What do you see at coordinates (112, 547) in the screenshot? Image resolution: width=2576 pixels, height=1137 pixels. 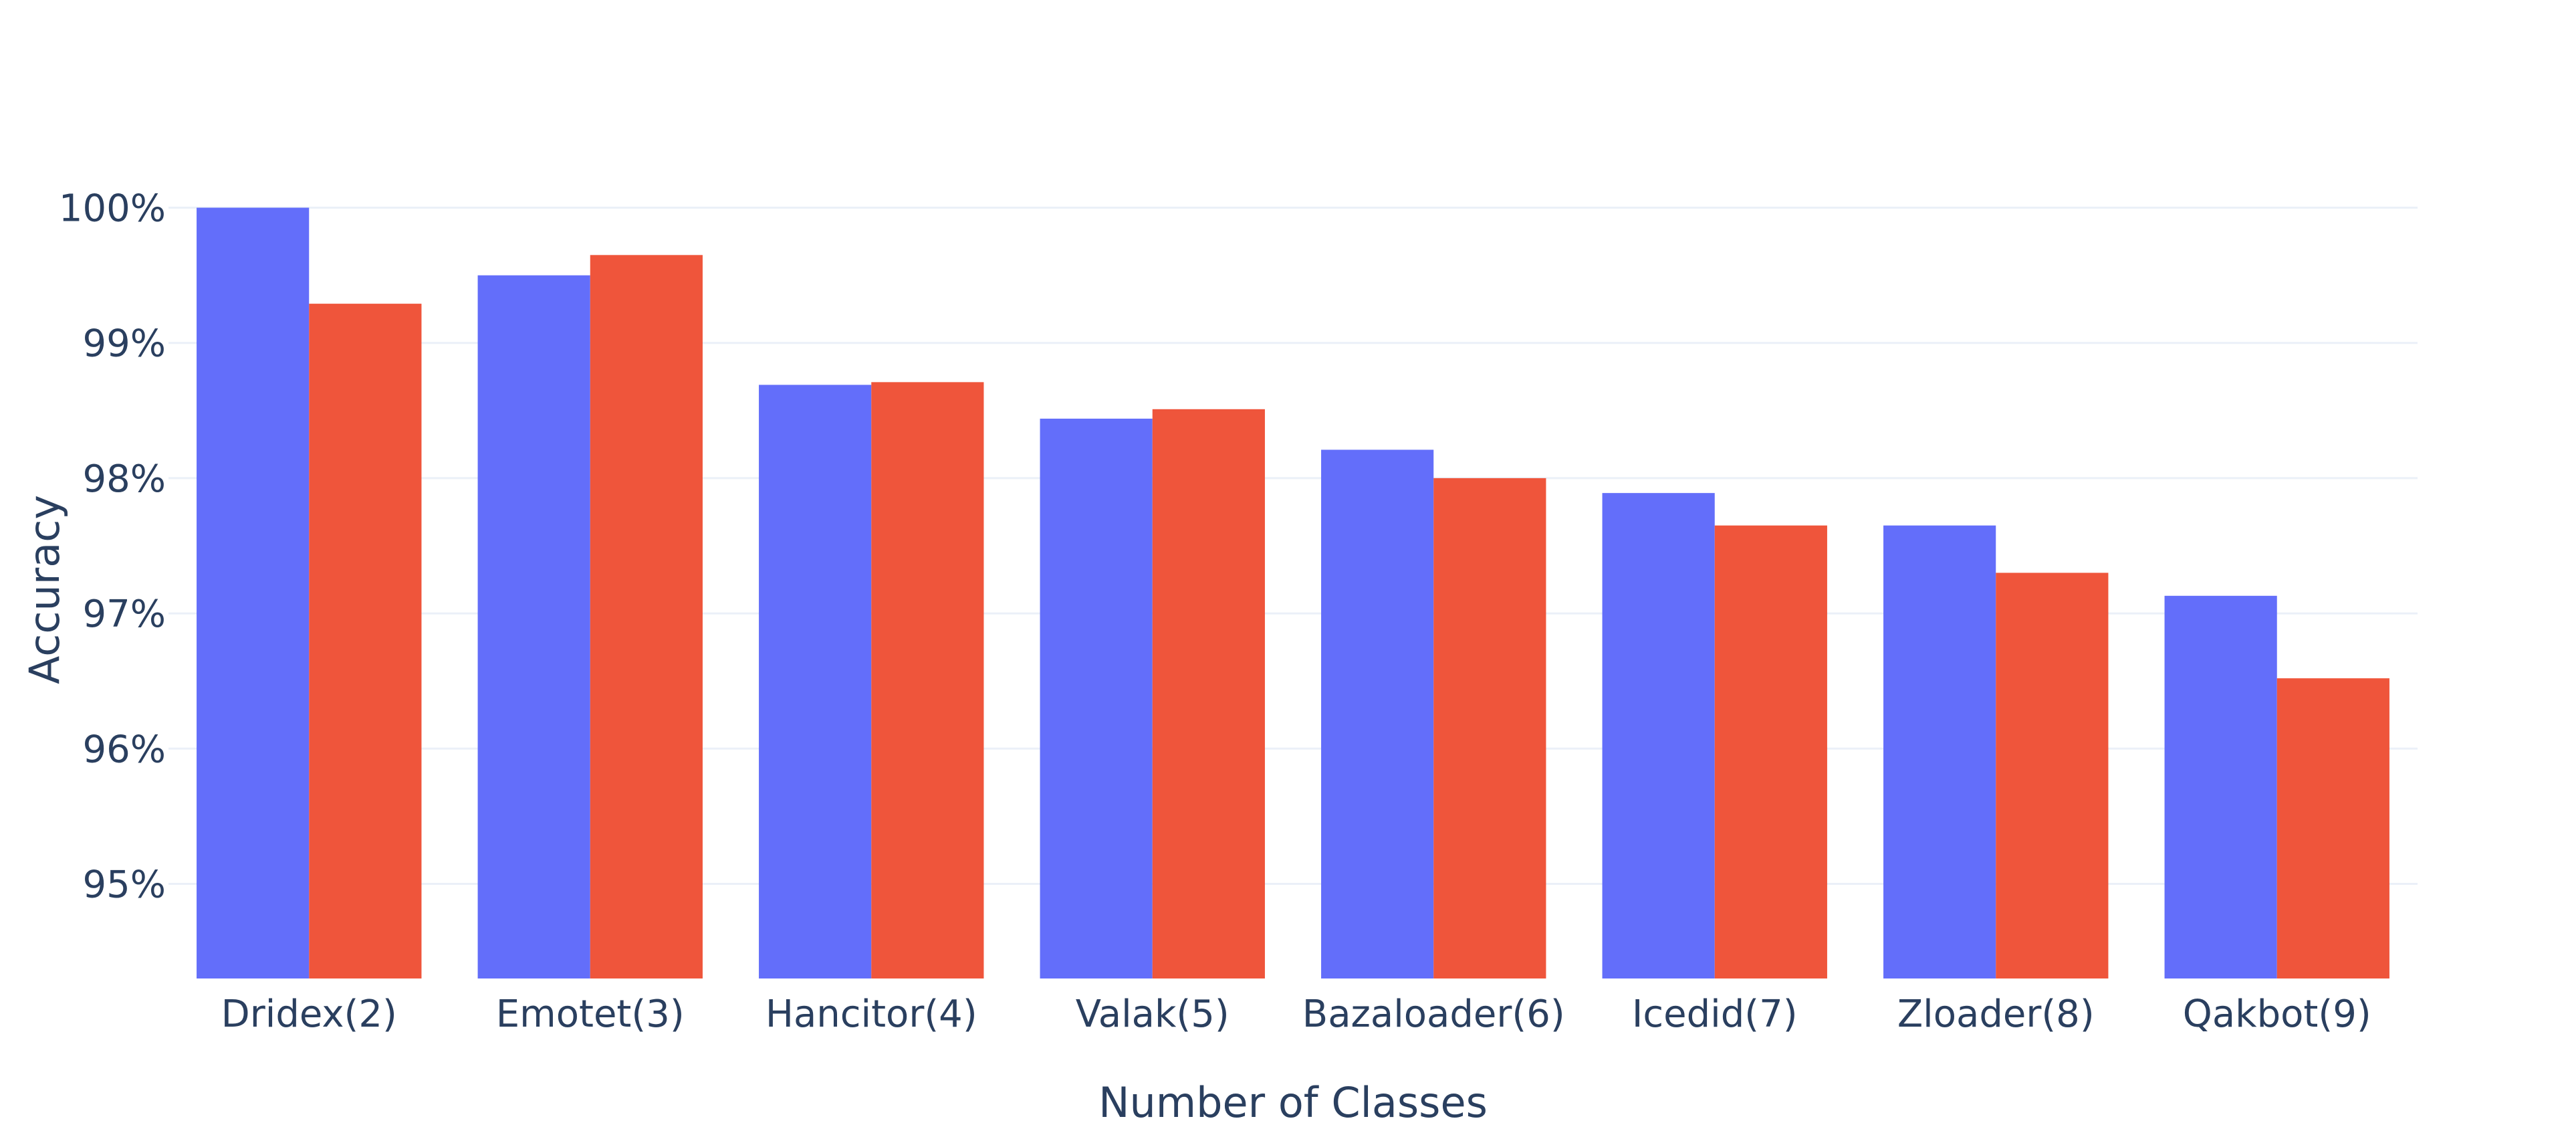 I see `y-axis-ticks: 95% 96% 97% 98% 99% 100%` at bounding box center [112, 547].